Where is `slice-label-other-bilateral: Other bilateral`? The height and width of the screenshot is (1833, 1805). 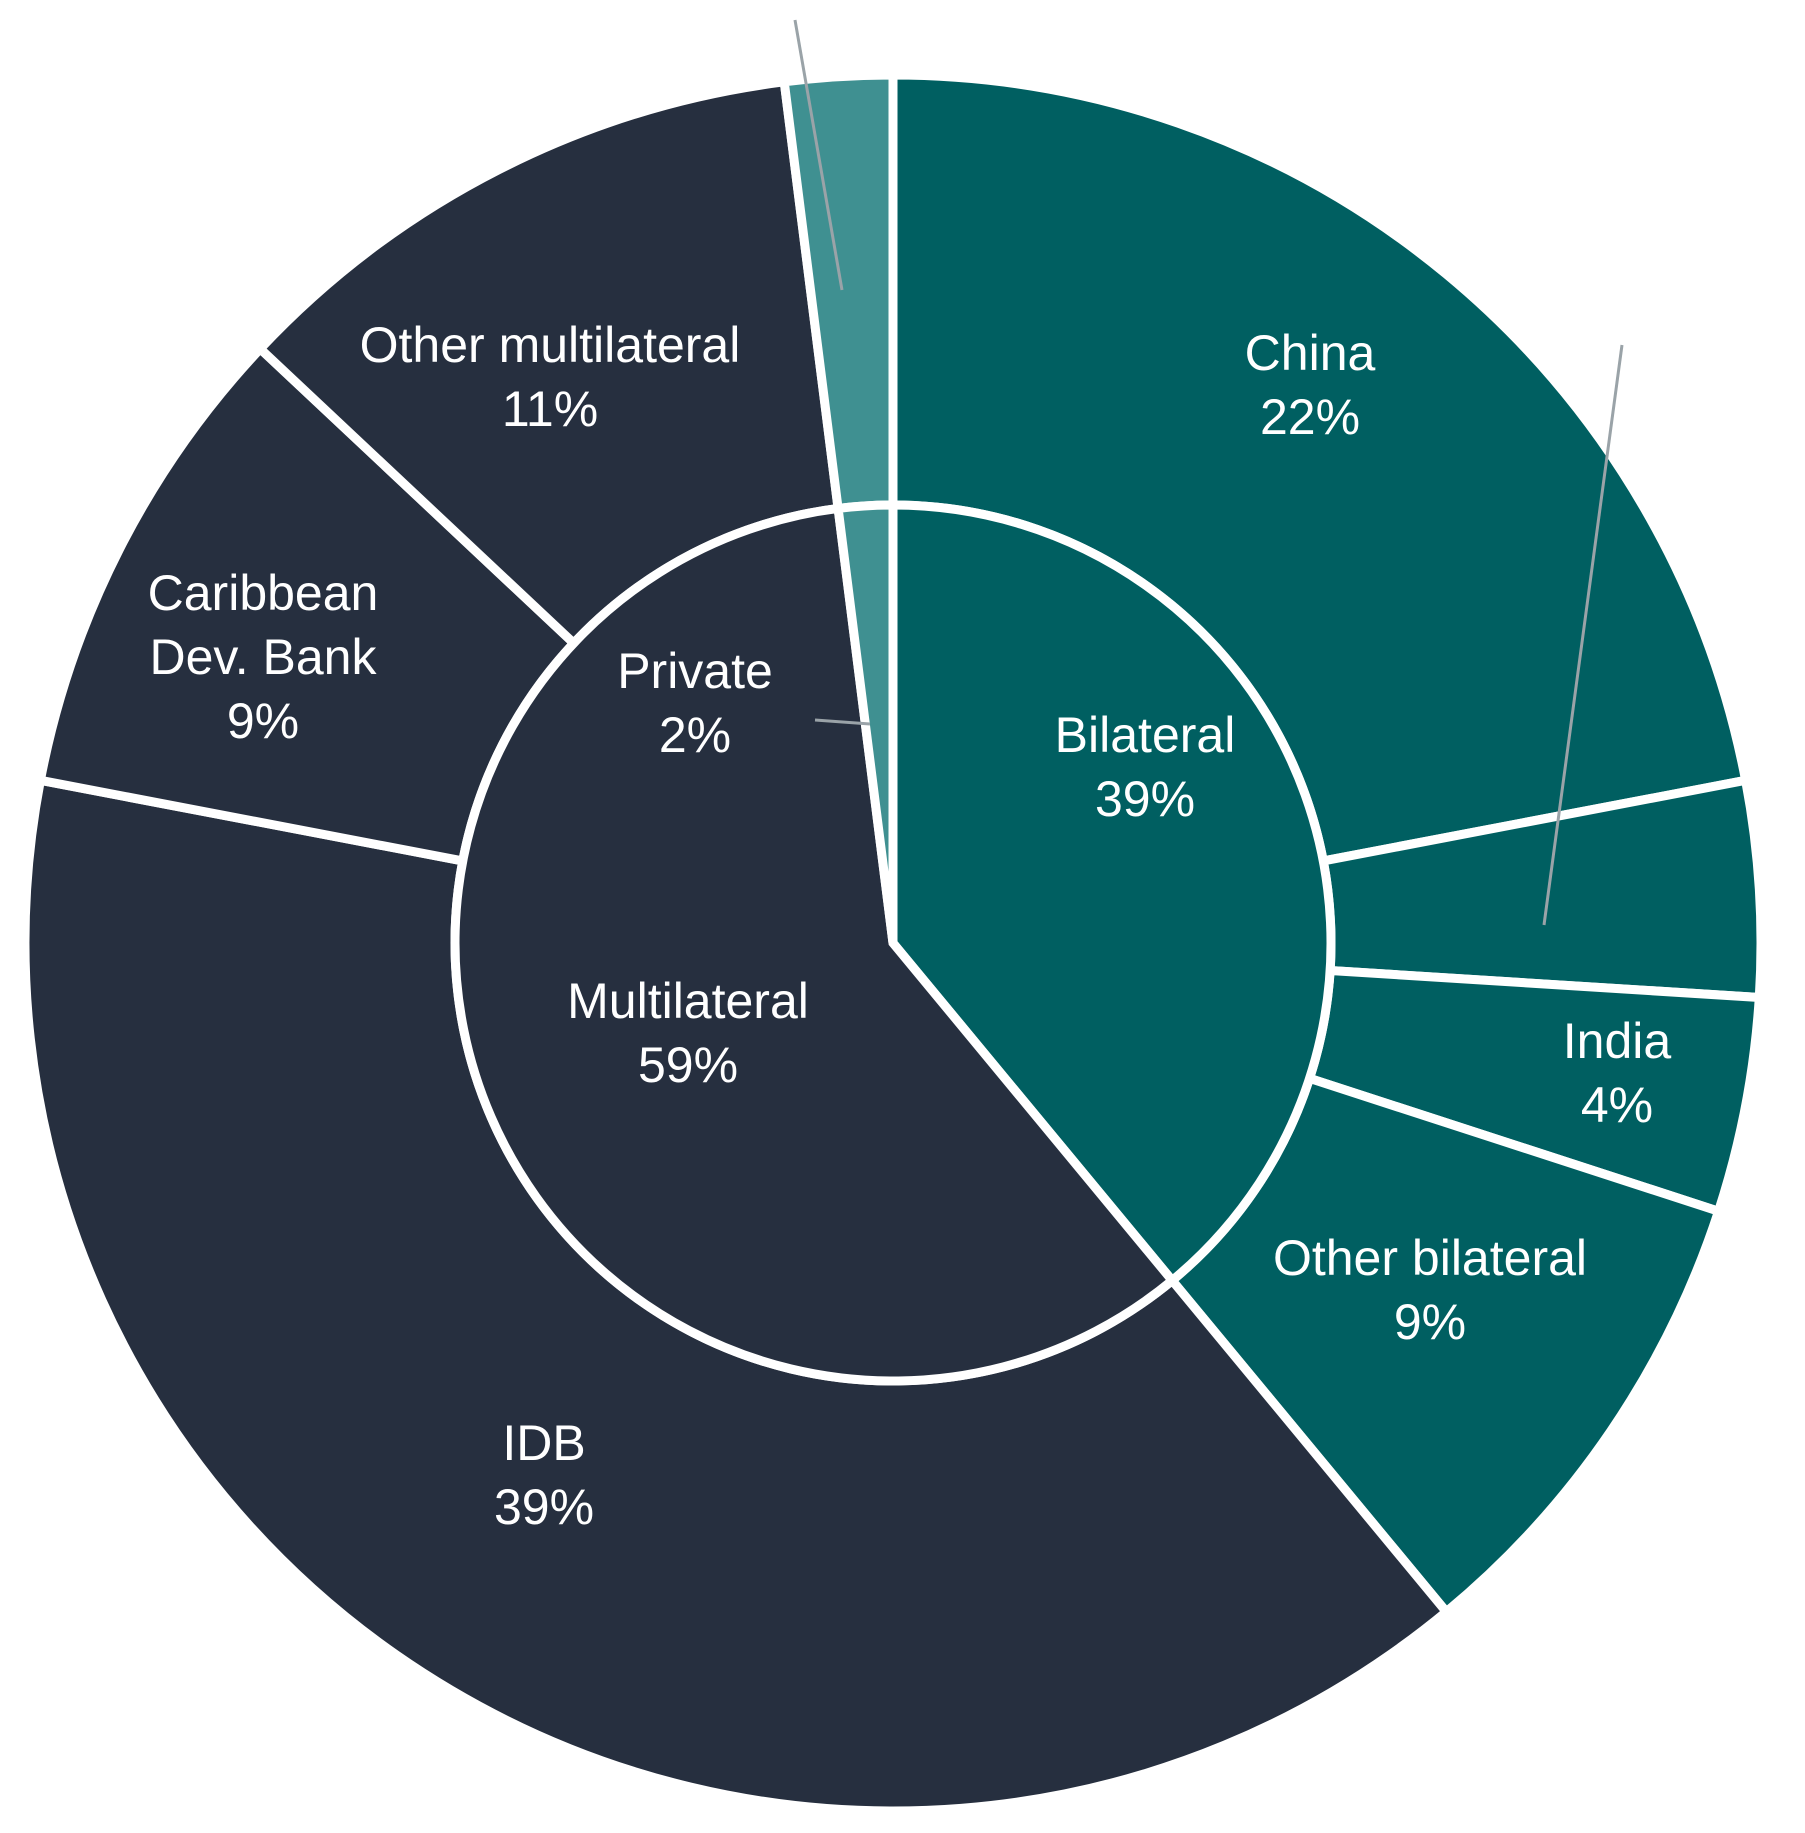 slice-label-other-bilateral: Other bilateral is located at coordinates (1430, 1258).